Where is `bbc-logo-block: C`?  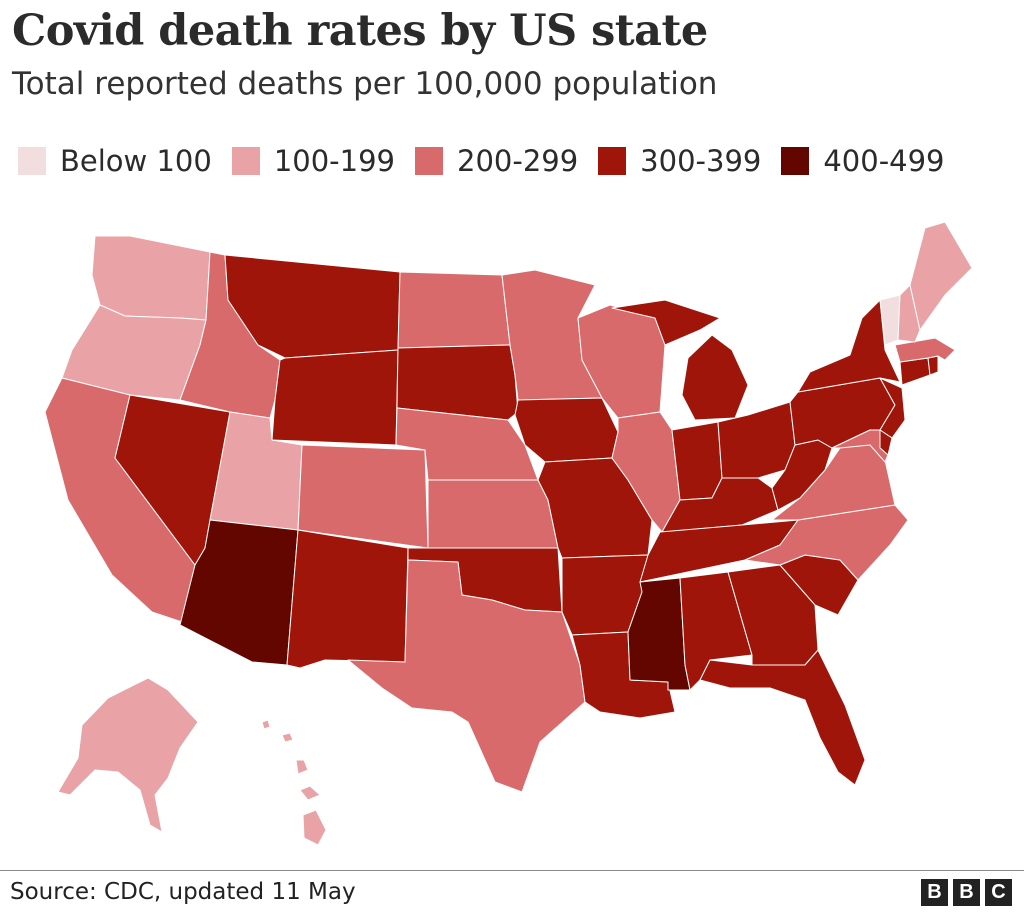 bbc-logo-block: C is located at coordinates (998, 892).